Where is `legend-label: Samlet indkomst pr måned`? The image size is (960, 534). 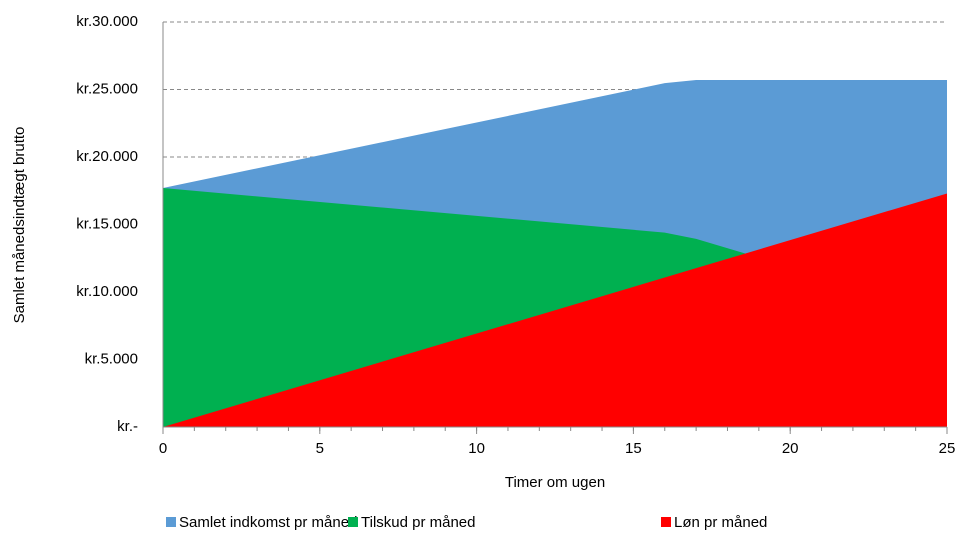
legend-label: Samlet indkomst pr måned is located at coordinates (268, 522).